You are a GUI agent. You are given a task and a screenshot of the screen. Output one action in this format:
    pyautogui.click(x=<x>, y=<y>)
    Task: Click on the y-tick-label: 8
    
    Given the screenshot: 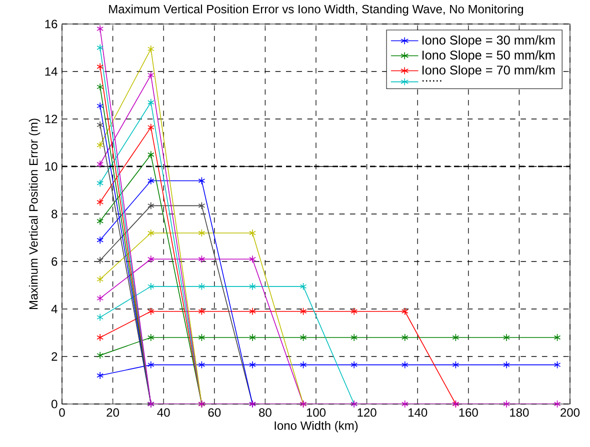 What is the action you would take?
    pyautogui.click(x=55, y=214)
    